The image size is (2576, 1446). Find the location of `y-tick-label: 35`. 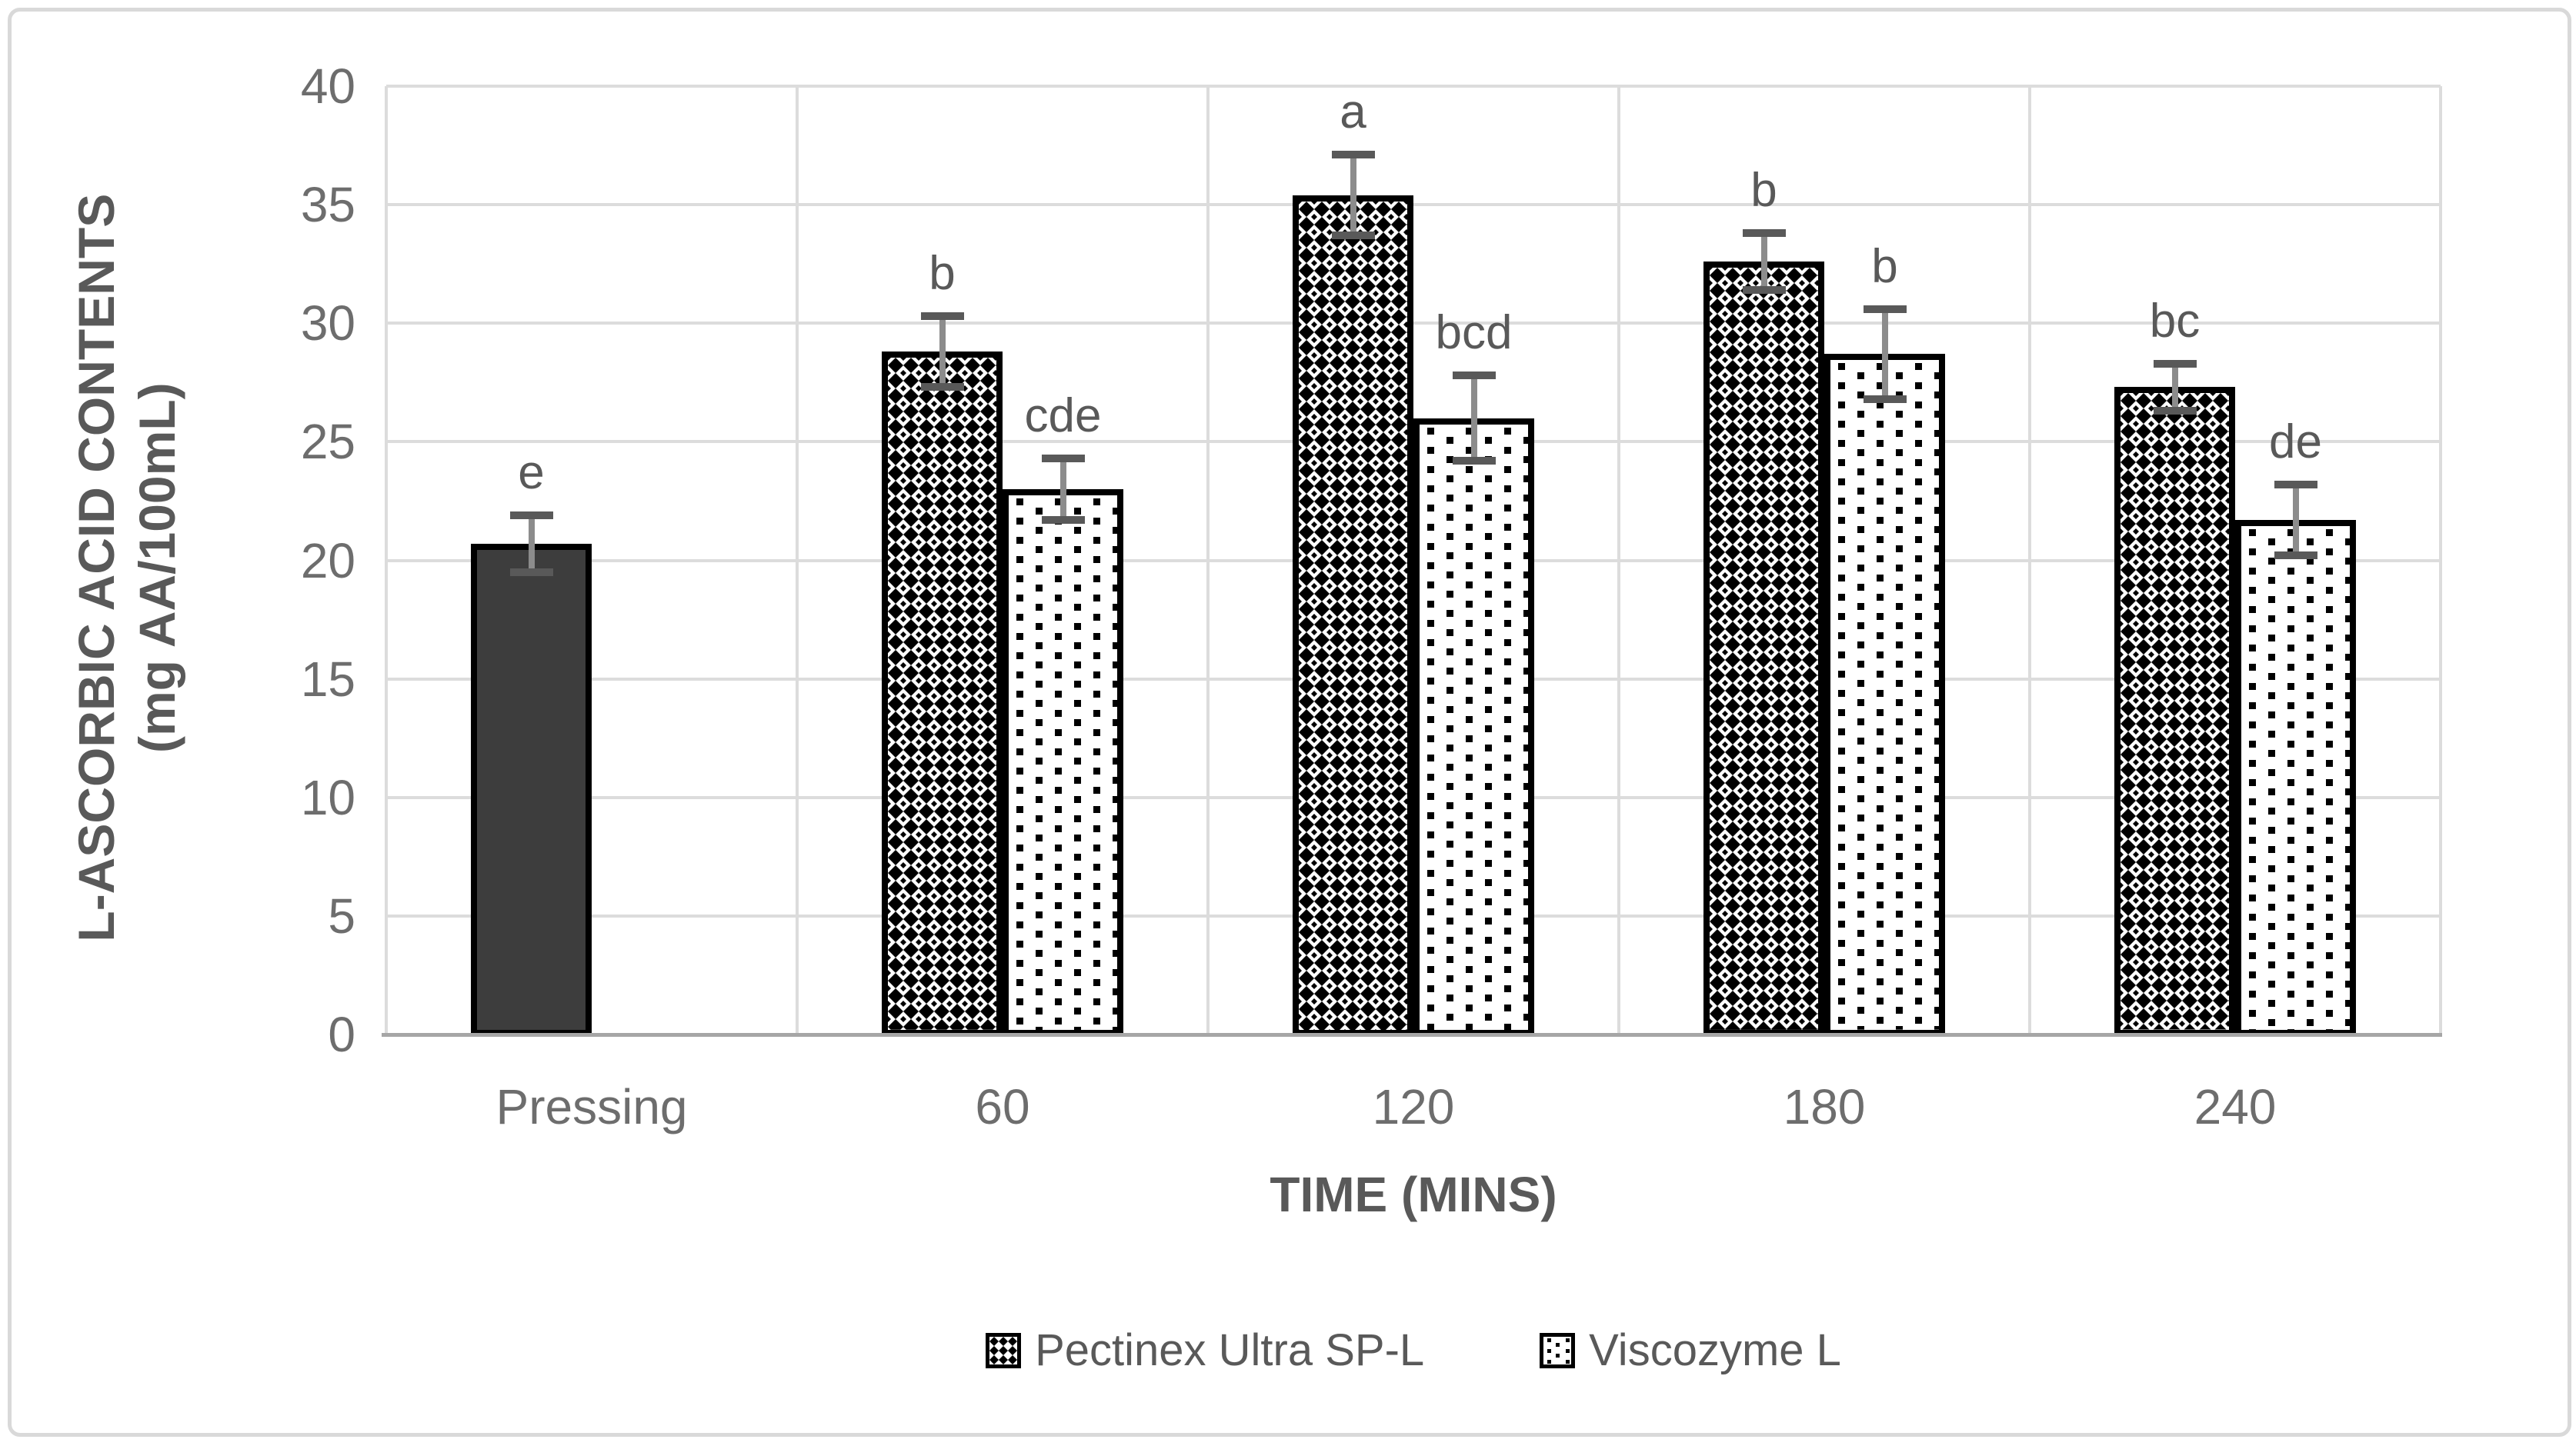

y-tick-label: 35 is located at coordinates (327, 205).